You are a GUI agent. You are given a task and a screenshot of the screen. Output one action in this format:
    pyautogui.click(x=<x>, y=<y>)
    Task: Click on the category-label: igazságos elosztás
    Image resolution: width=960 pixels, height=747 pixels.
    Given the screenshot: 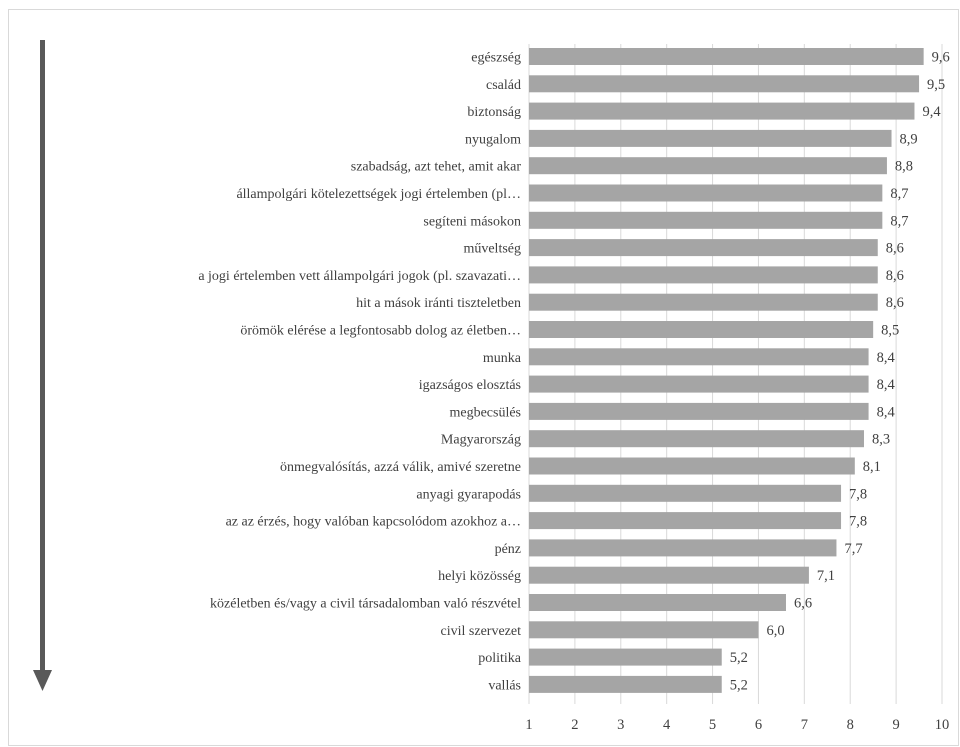 What is the action you would take?
    pyautogui.click(x=470, y=385)
    